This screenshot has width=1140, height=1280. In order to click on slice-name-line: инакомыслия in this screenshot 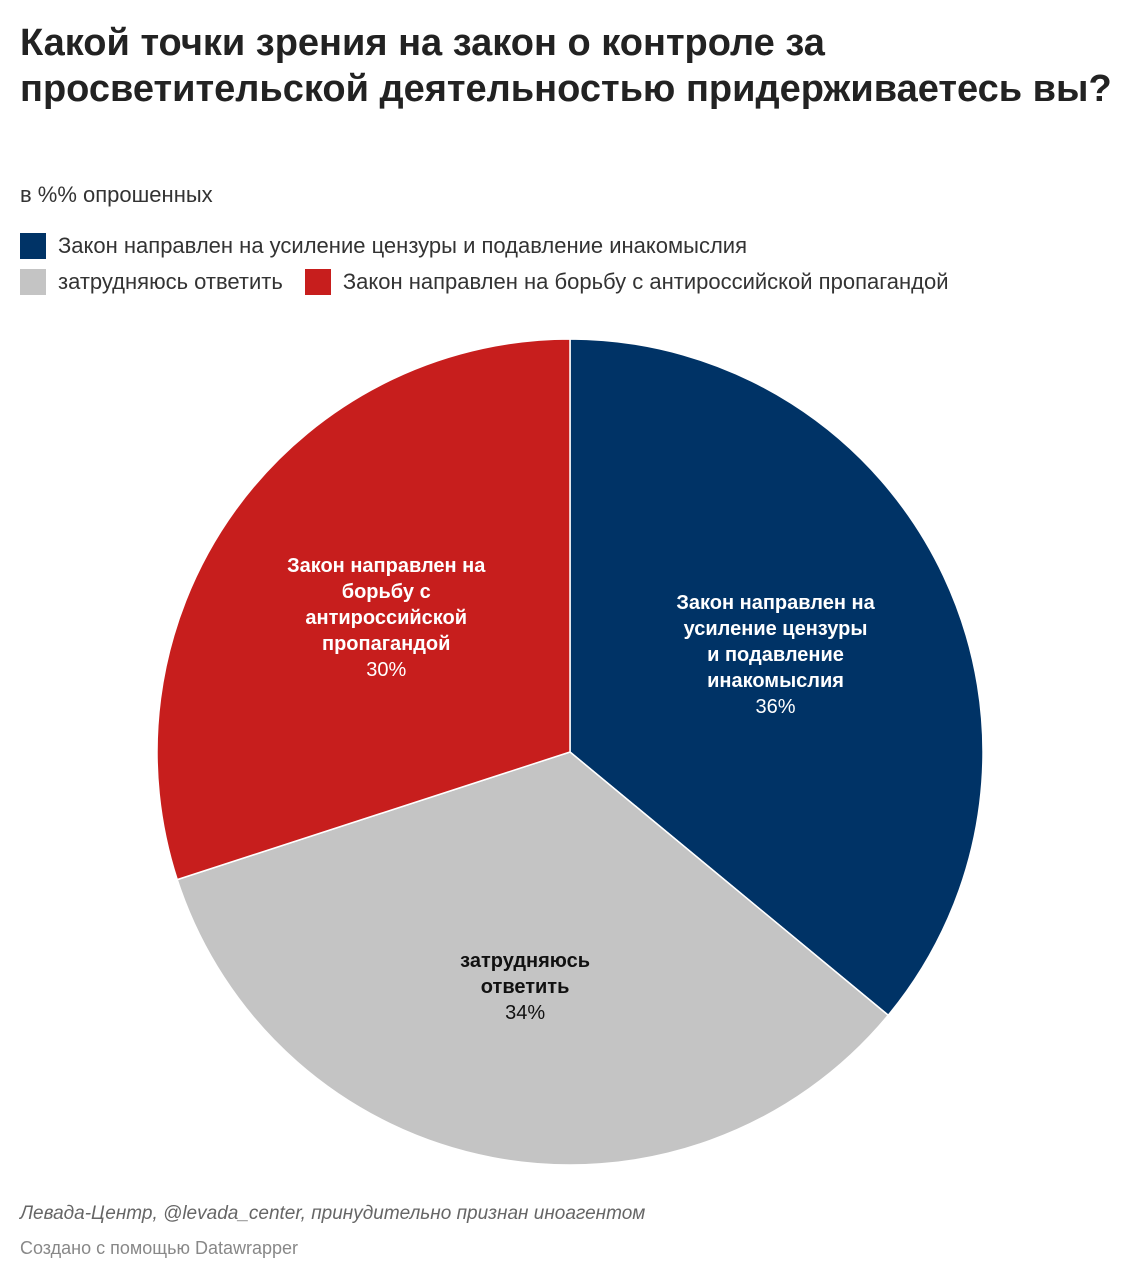, I will do `click(775, 681)`.